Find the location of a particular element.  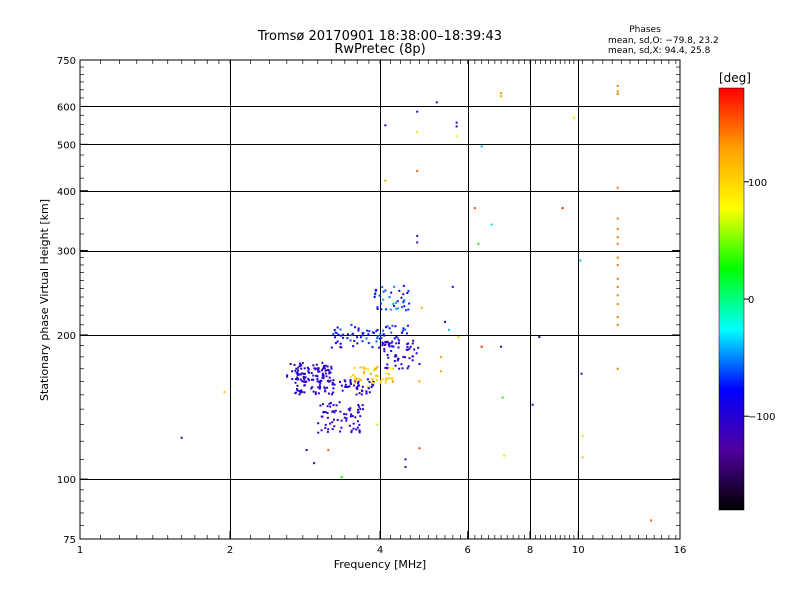

chart-subtitle: RwPretec (8p) is located at coordinates (379, 49).